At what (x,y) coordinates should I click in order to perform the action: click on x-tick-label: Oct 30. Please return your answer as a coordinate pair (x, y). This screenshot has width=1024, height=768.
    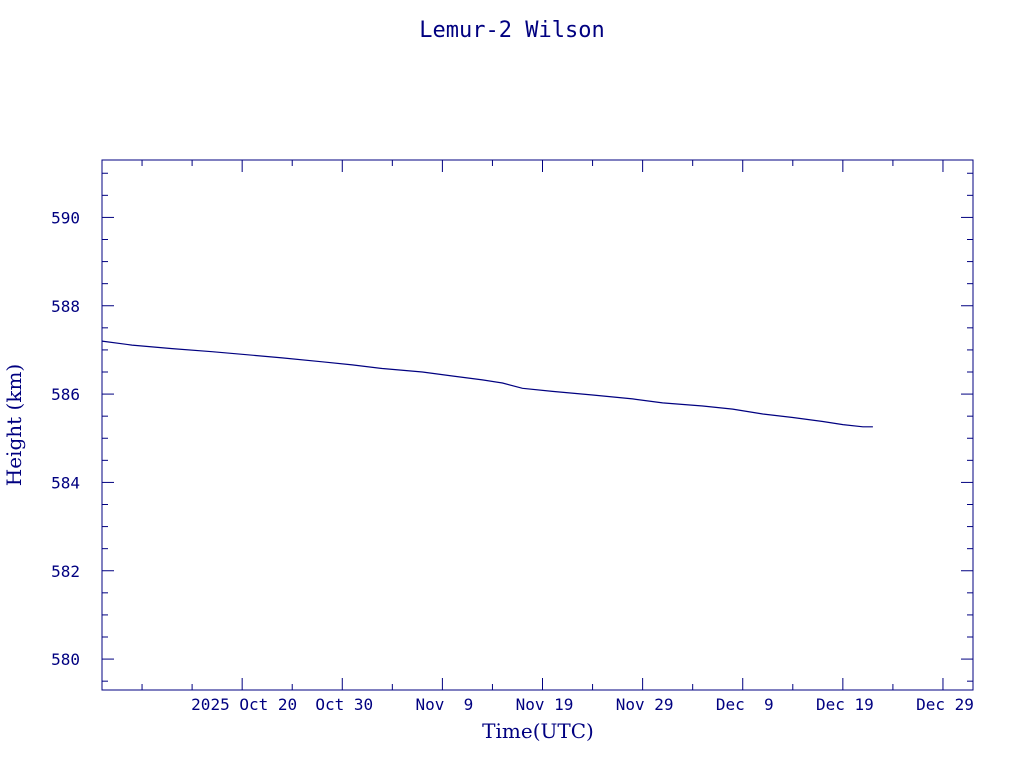
    Looking at the image, I should click on (344, 704).